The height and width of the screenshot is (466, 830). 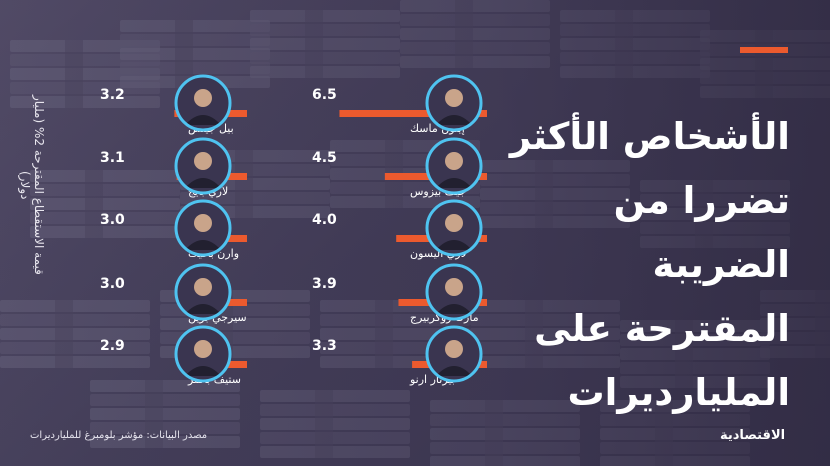 What do you see at coordinates (112, 95) in the screenshot?
I see `value-label: 3.2` at bounding box center [112, 95].